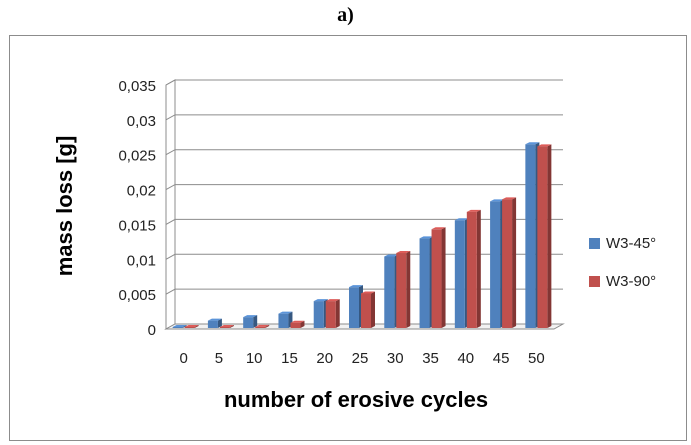  Describe the element at coordinates (360, 358) in the screenshot. I see `x-tick-label: 25` at that location.